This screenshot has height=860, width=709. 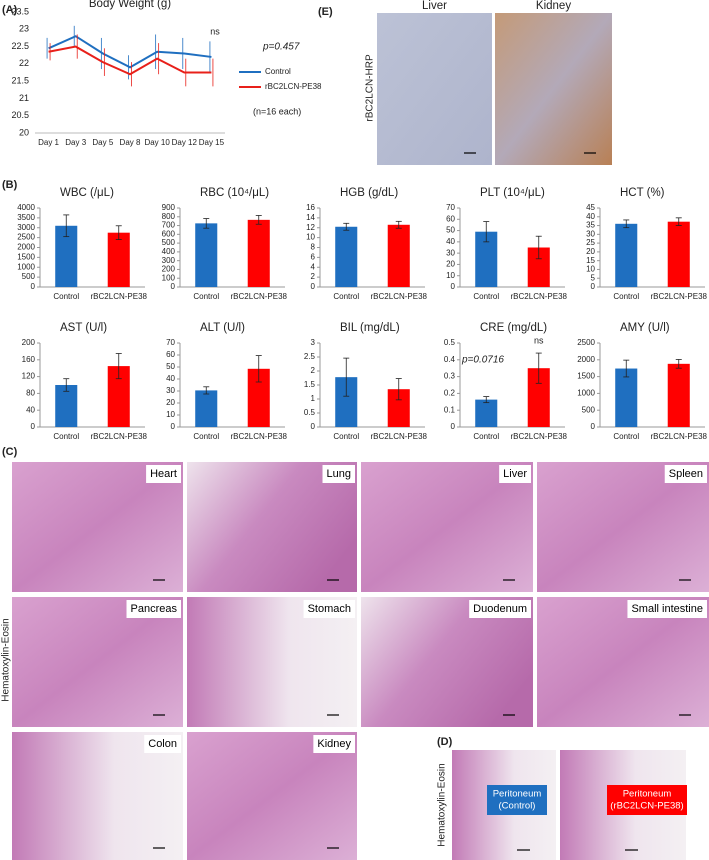 What do you see at coordinates (10, 10) in the screenshot?
I see `panel-label: (A)` at bounding box center [10, 10].